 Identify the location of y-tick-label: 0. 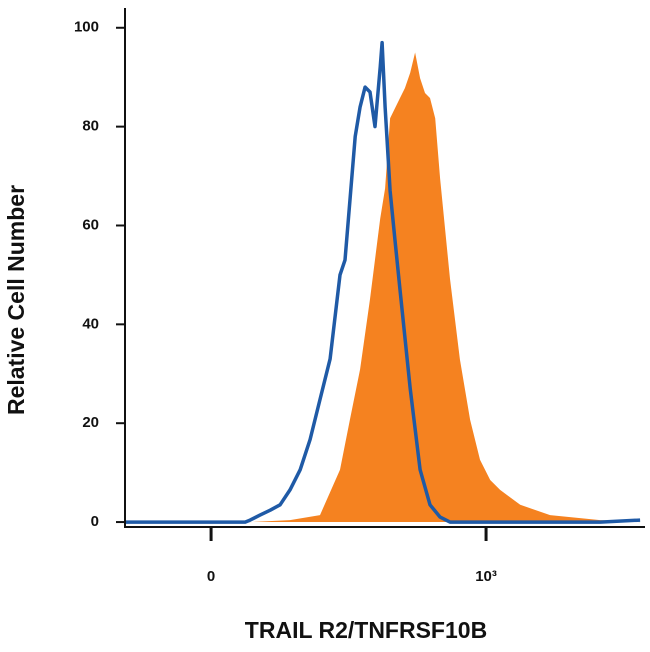
(95, 521).